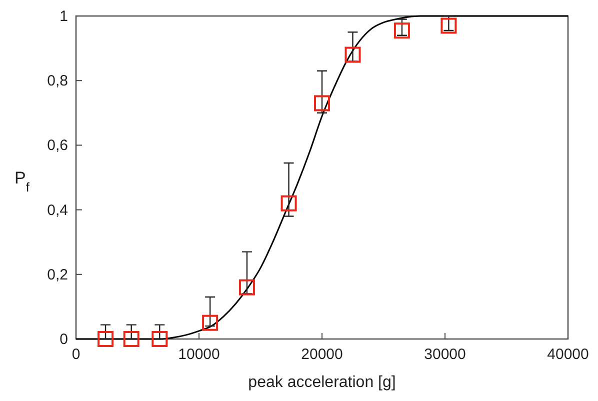  What do you see at coordinates (57, 275) in the screenshot?
I see `y-tick-label: 0,2` at bounding box center [57, 275].